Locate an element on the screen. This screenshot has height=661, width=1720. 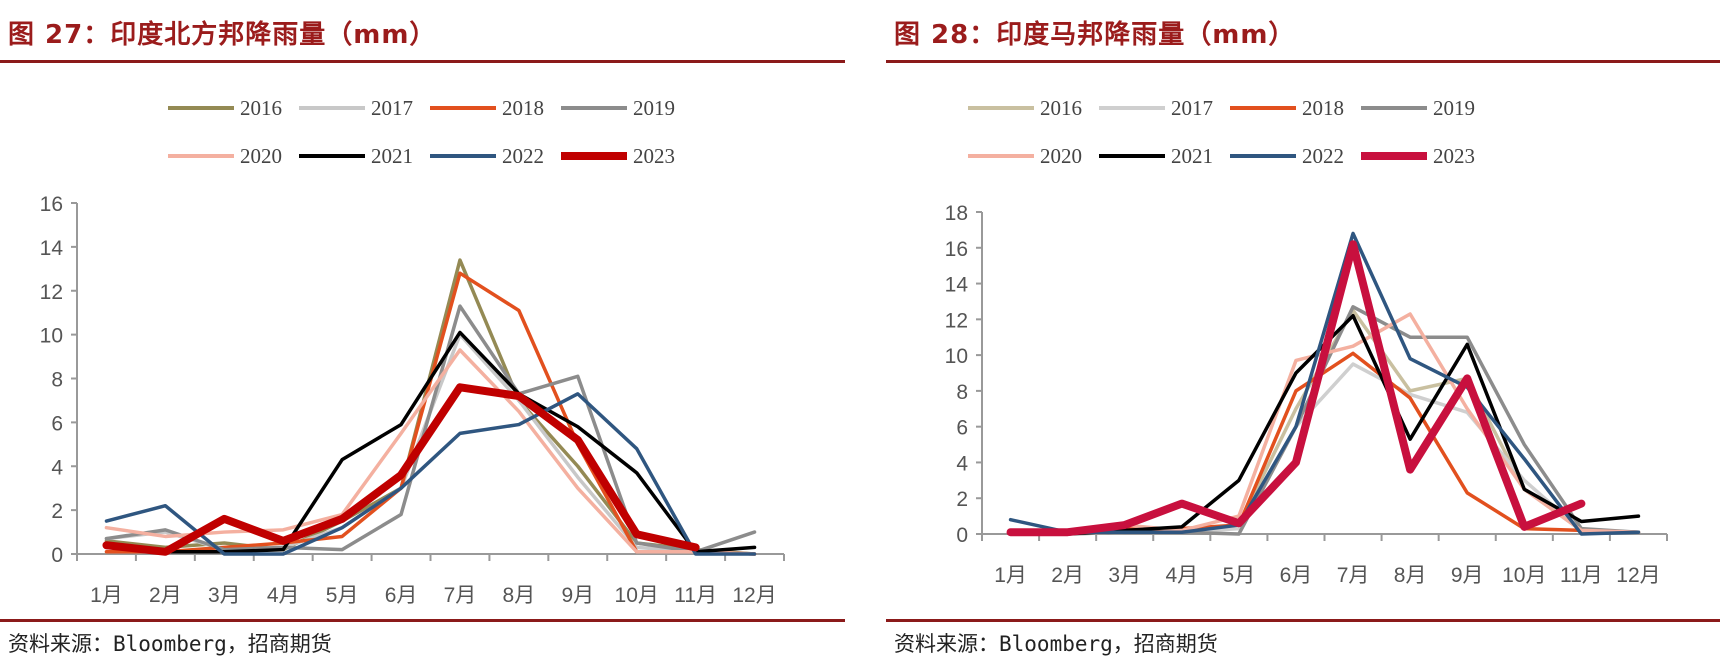
series-line-2017 is located at coordinates (1324, 449).